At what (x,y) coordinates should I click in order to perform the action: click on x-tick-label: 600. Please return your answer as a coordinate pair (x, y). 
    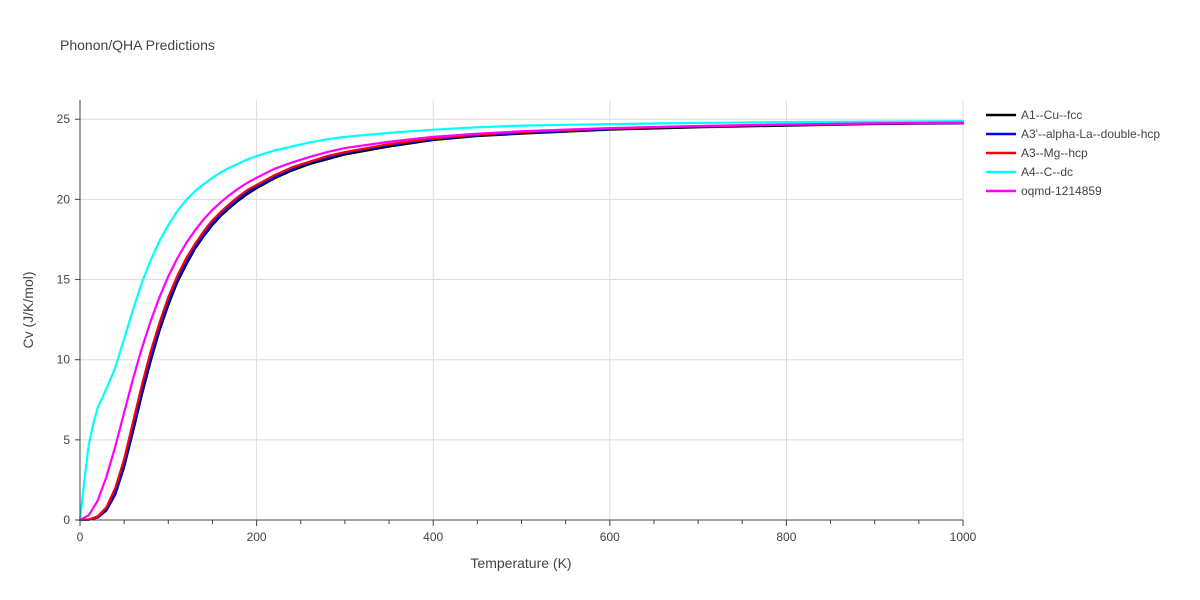
    Looking at the image, I should click on (610, 537).